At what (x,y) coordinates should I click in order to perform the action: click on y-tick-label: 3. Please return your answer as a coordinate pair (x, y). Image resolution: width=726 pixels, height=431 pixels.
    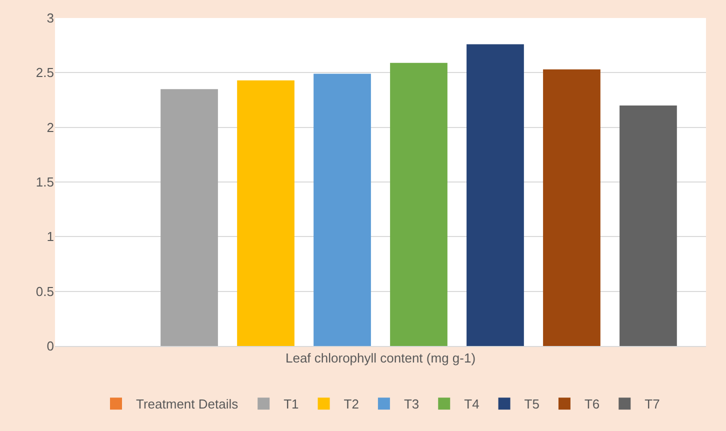
    Looking at the image, I should click on (50, 18).